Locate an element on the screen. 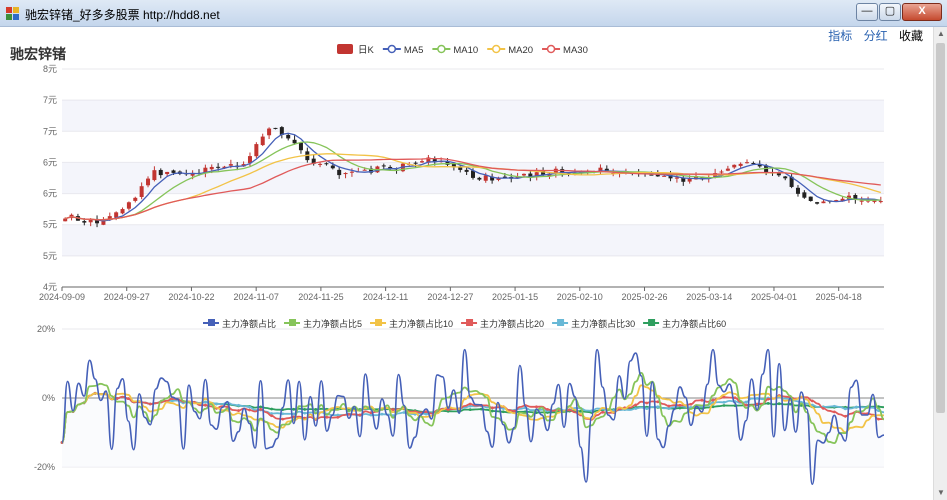  dividend-link: 分红 is located at coordinates (875, 36).